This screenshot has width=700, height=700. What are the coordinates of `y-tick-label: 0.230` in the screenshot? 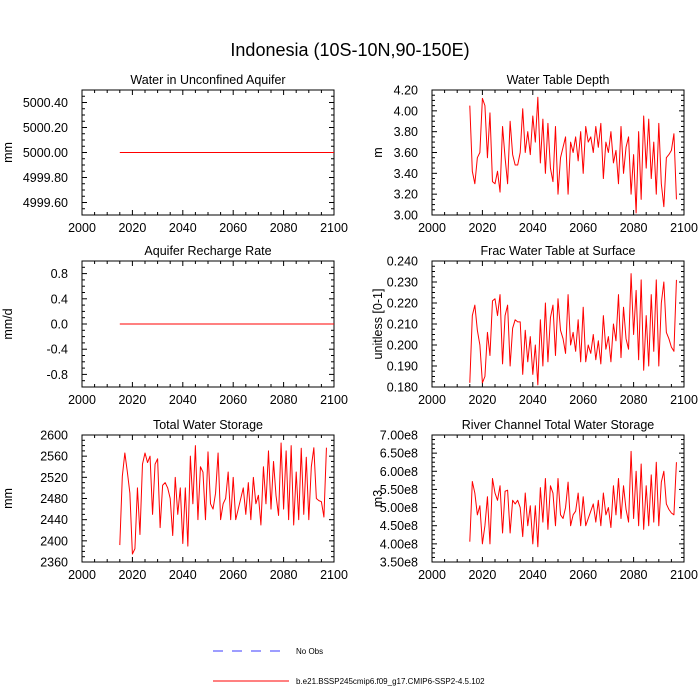 It's located at (402, 283).